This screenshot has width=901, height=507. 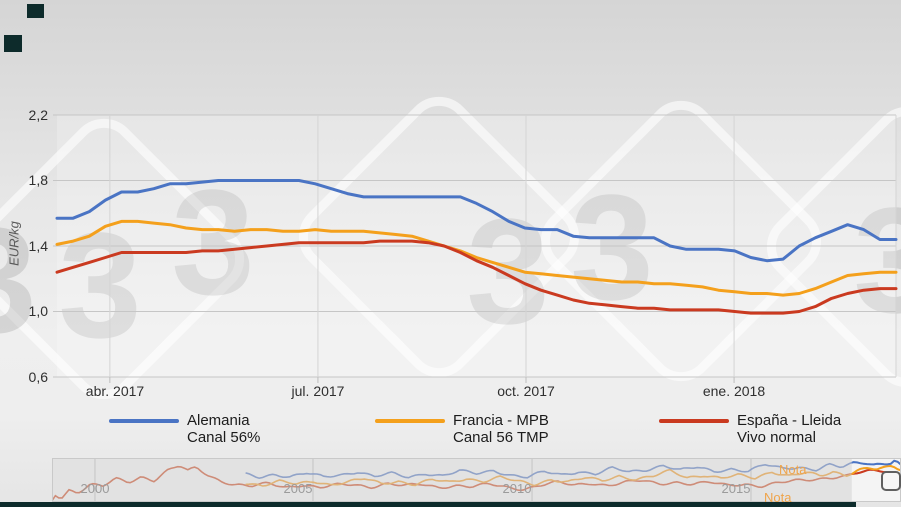 I want to click on navigator-handle, so click(x=891, y=481).